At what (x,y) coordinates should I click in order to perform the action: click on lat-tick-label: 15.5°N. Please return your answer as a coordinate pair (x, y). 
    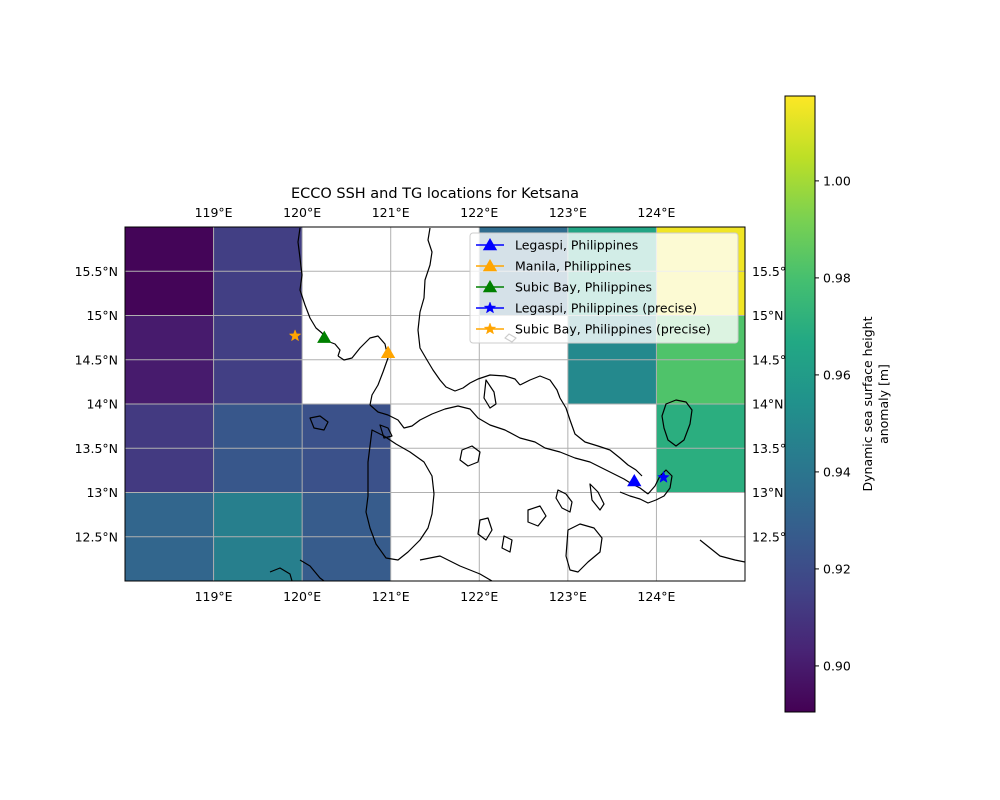
    Looking at the image, I should click on (96, 271).